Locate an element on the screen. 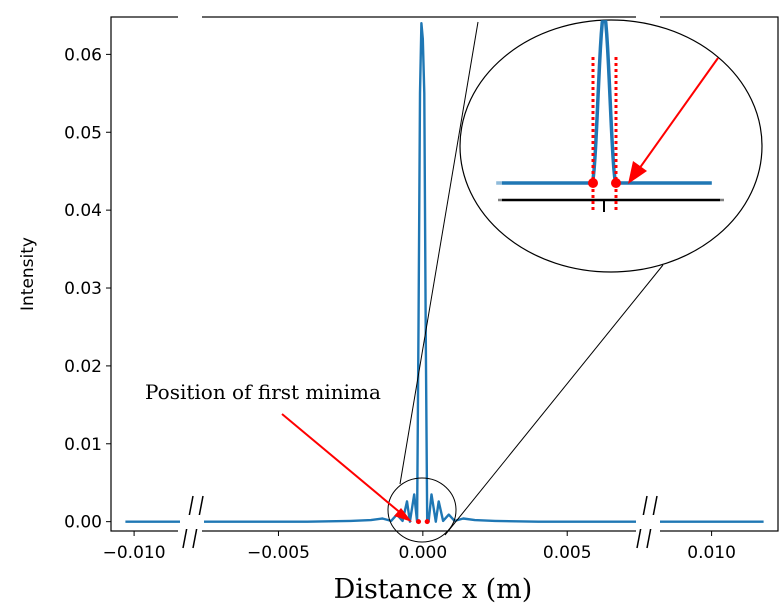 The width and height of the screenshot is (784, 614). y-tick-label: 0.00 is located at coordinates (83, 523).